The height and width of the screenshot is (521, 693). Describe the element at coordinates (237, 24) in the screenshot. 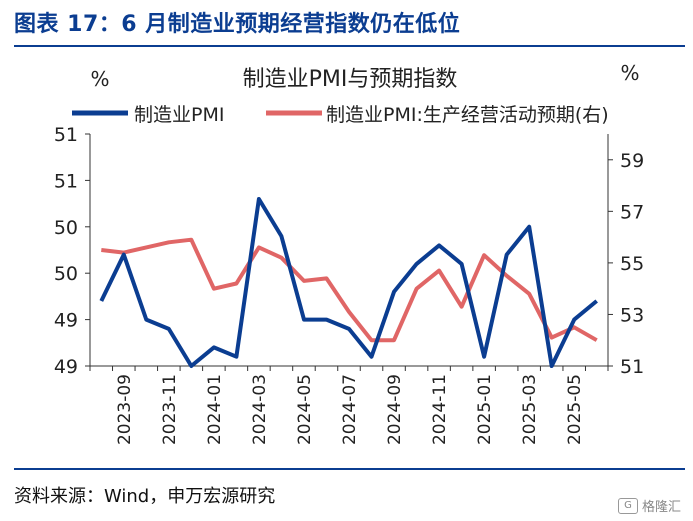

I see `figure-title: 图表 17：6 月制造业预期经营指数仍在低位` at that location.